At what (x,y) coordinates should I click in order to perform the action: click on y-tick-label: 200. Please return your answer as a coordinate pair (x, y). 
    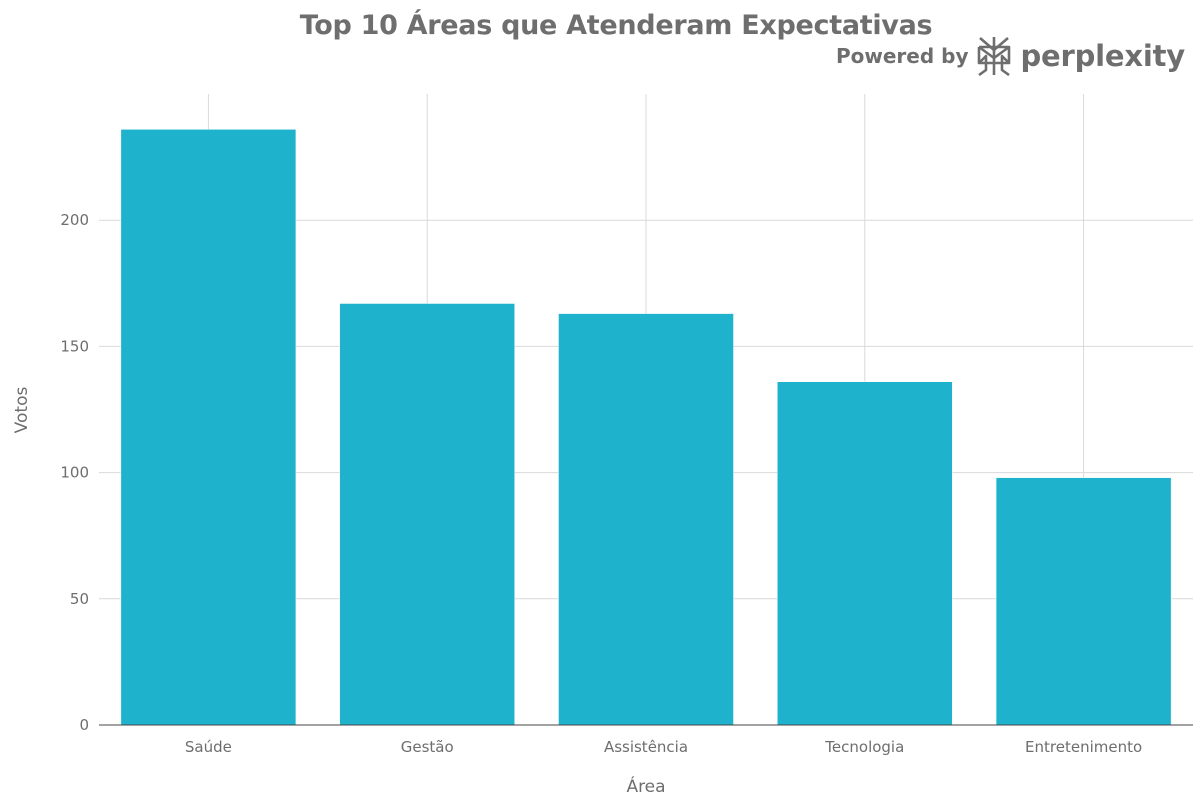
    Looking at the image, I should click on (74, 220).